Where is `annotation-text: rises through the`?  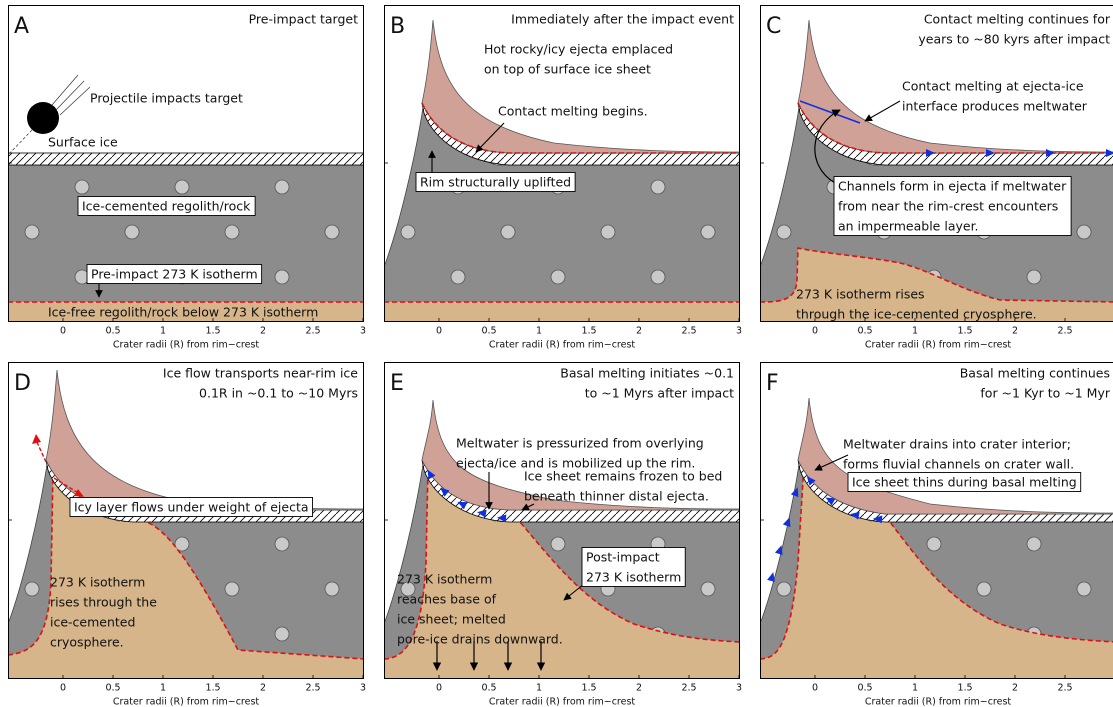
annotation-text: rises through the is located at coordinates (103, 602).